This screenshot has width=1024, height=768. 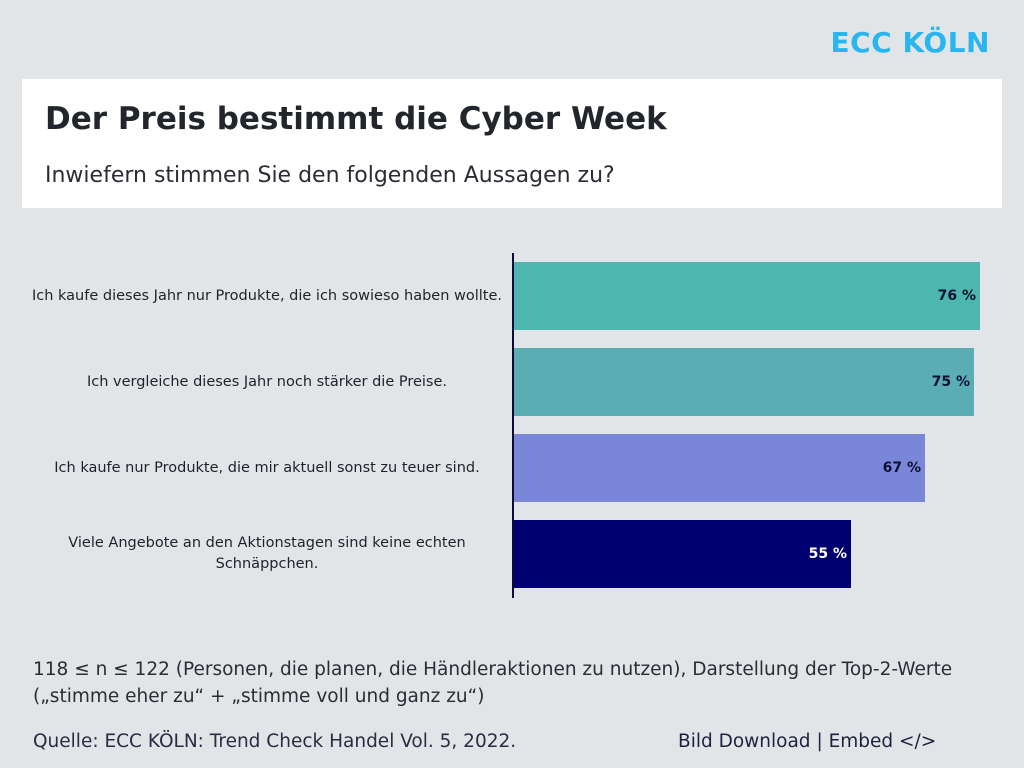 What do you see at coordinates (901, 468) in the screenshot?
I see `bar-value-label: 67 %` at bounding box center [901, 468].